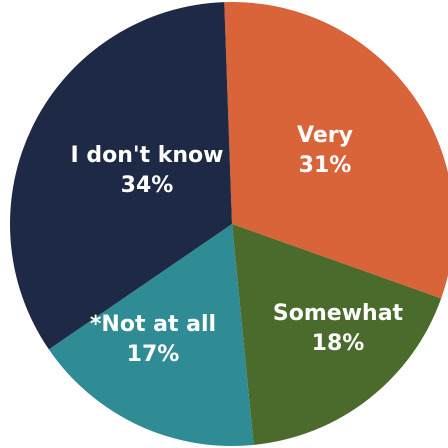 The width and height of the screenshot is (448, 448). What do you see at coordinates (325, 135) in the screenshot?
I see `slice-label: Very` at bounding box center [325, 135].